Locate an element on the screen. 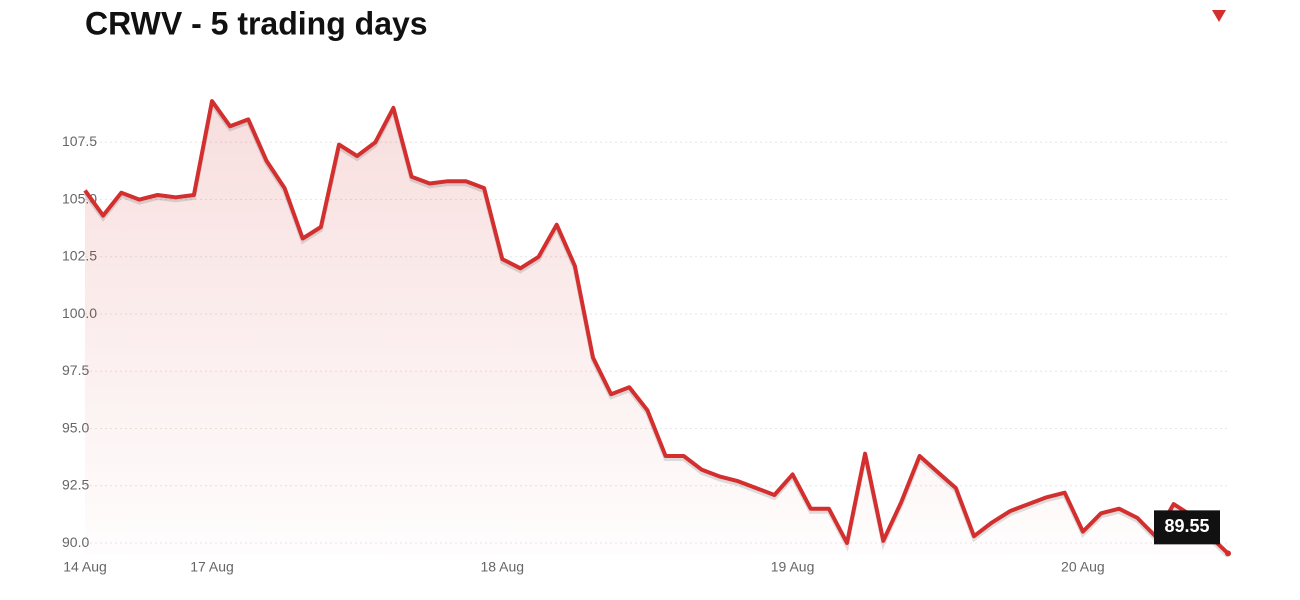 This screenshot has width=1300, height=600. x-tick-label: 18 Aug is located at coordinates (502, 567).